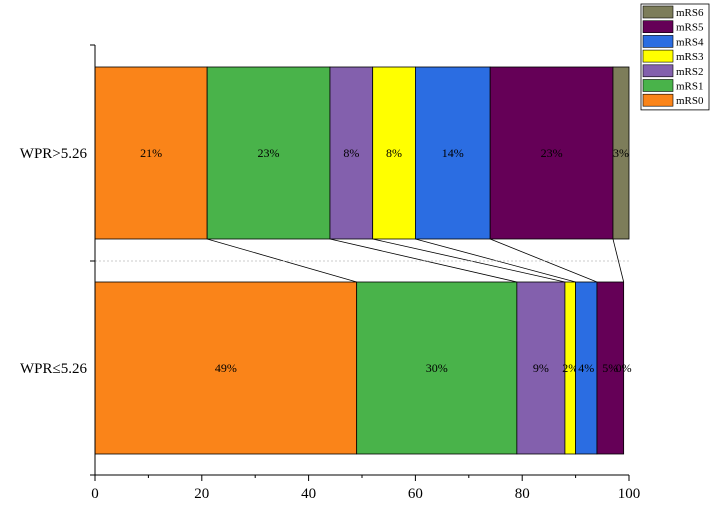 This screenshot has width=714, height=508. What do you see at coordinates (95, 494) in the screenshot?
I see `x-tick-label: 0` at bounding box center [95, 494].